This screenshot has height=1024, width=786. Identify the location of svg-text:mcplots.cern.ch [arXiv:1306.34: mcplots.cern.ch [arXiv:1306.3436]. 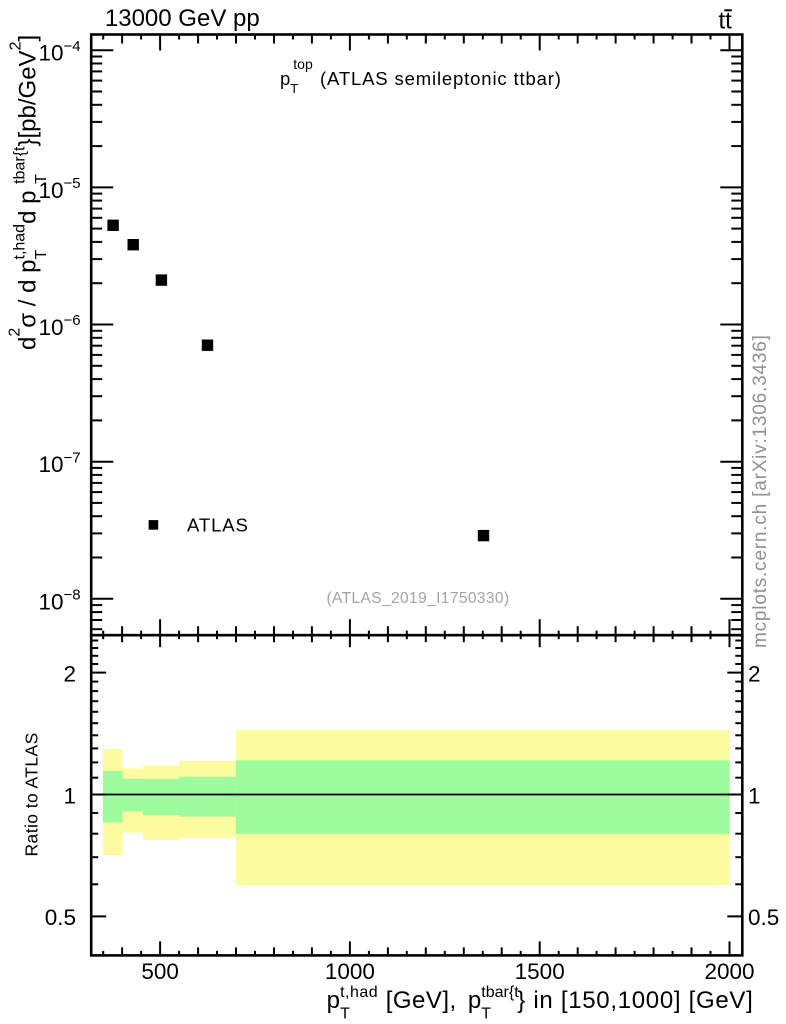
(760, 491).